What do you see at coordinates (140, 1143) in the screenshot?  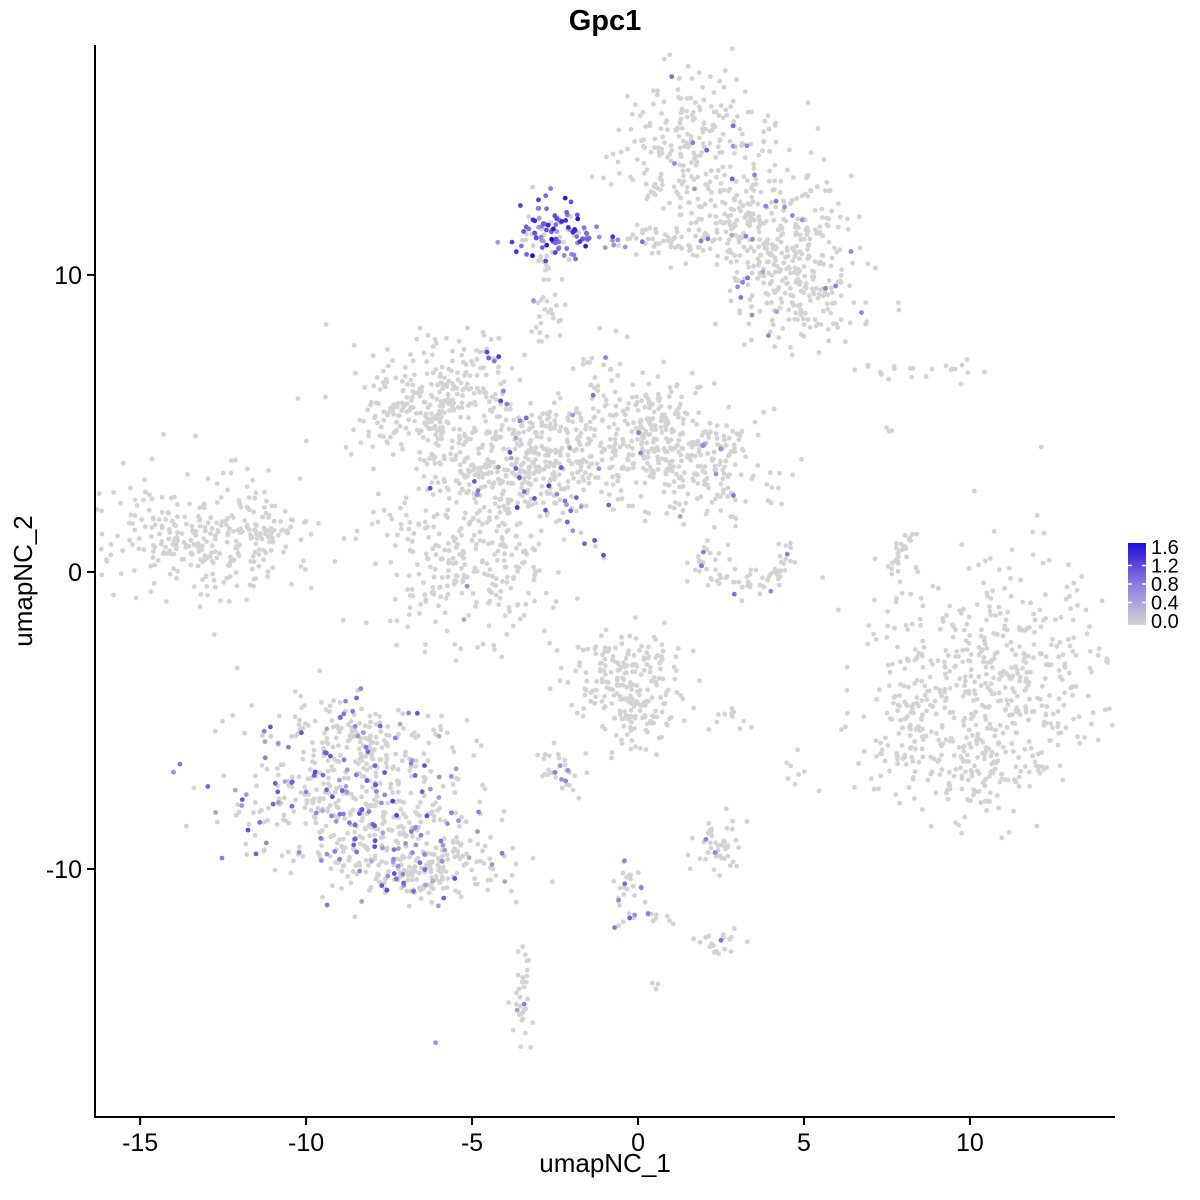 I see `x-tick-label: -15` at bounding box center [140, 1143].